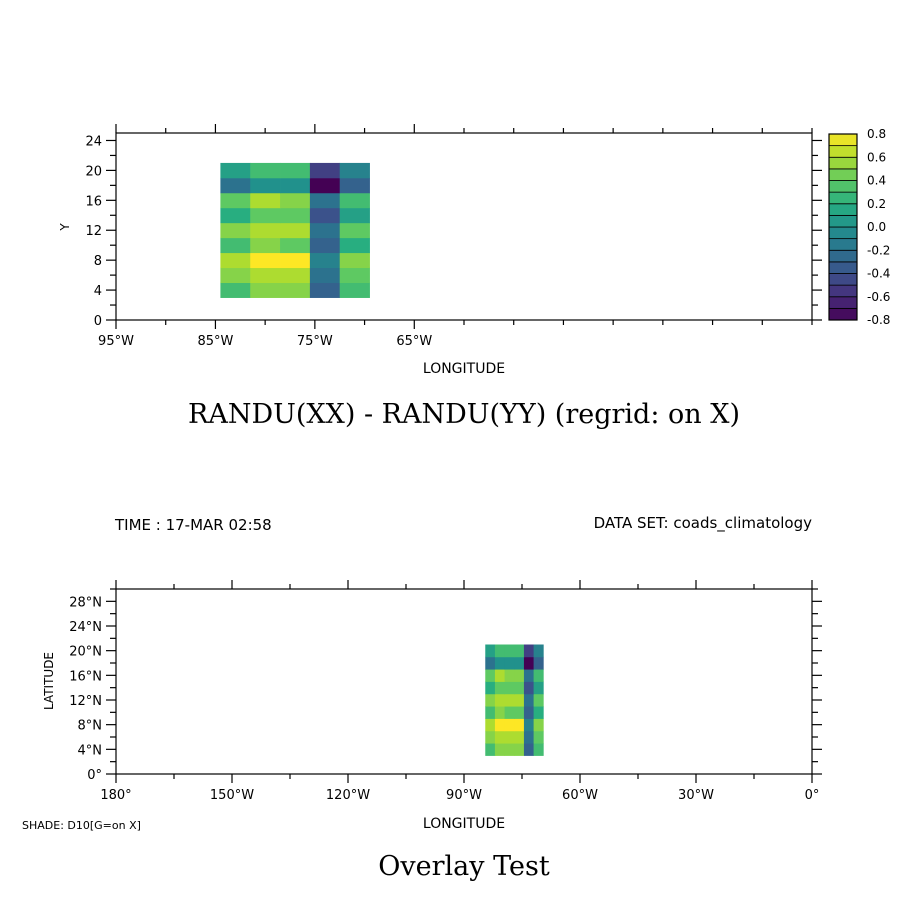 The width and height of the screenshot is (910, 910). I want to click on x-tick-label: 30°W, so click(696, 795).